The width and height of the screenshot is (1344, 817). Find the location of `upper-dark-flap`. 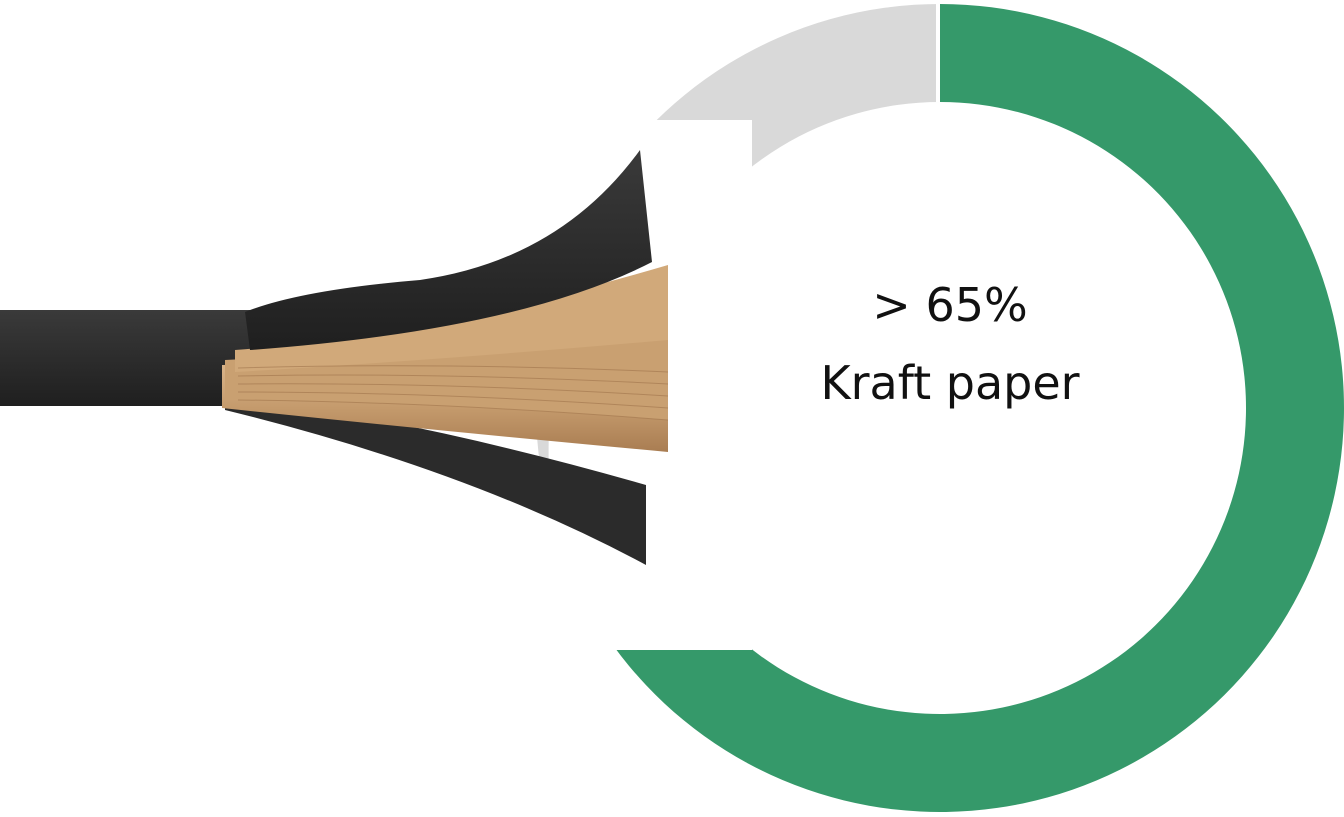

upper-dark-flap is located at coordinates (448, 250).